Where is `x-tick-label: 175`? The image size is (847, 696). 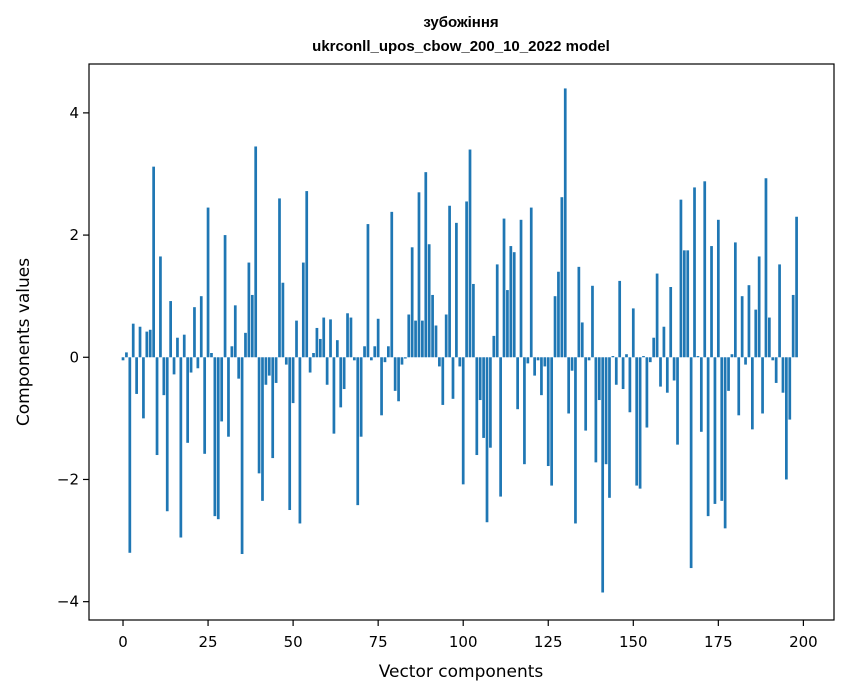 x-tick-label: 175 is located at coordinates (718, 642).